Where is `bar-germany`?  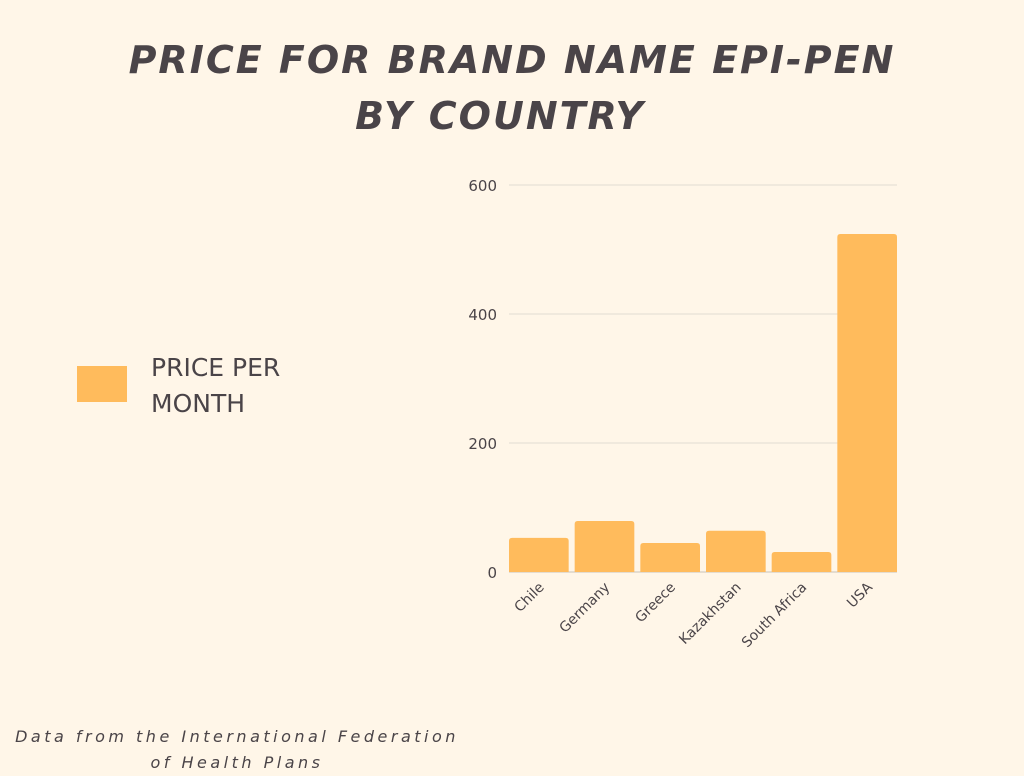 bar-germany is located at coordinates (604, 546).